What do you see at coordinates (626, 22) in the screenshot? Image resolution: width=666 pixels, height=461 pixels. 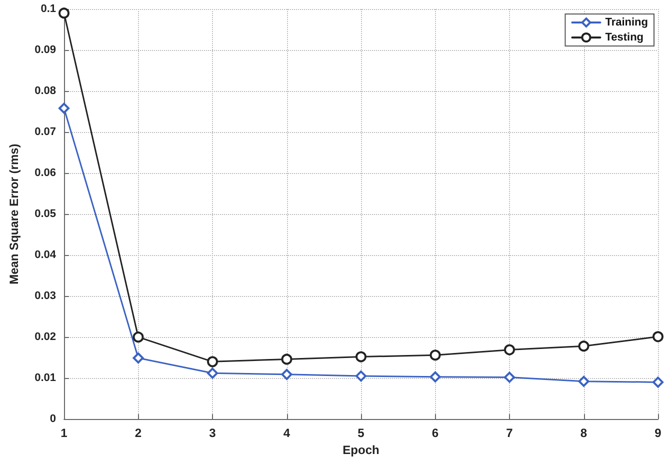 I see `legend-label: Training` at bounding box center [626, 22].